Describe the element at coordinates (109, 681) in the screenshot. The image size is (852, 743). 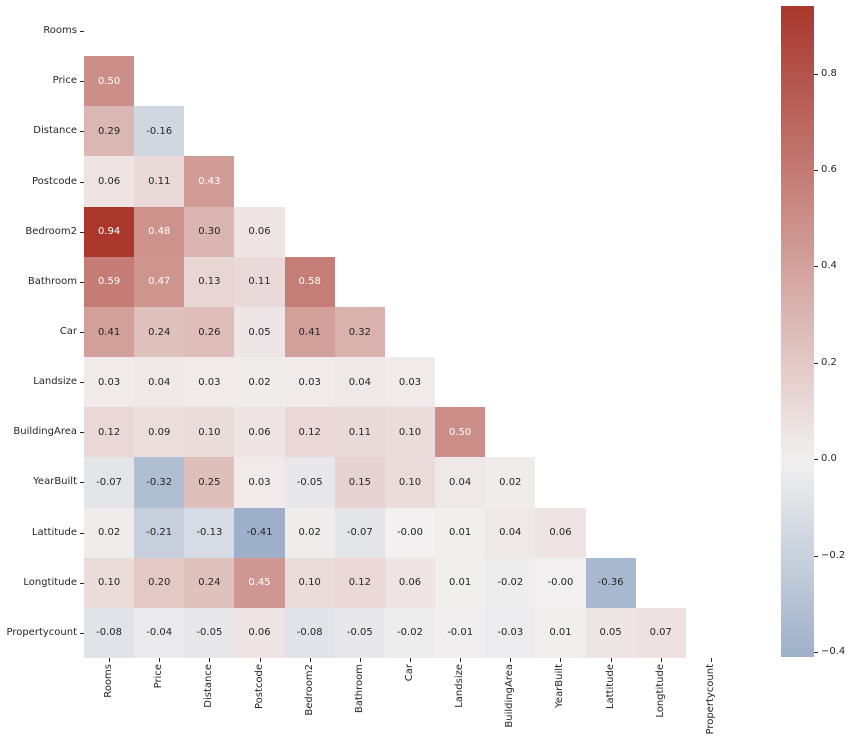
I see `x-tick-label: Rooms` at that location.